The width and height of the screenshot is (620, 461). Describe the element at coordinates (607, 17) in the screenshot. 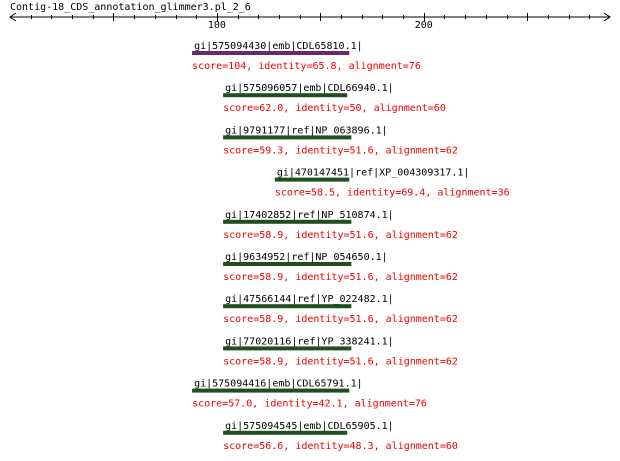

I see `axis-arrow-right` at that location.